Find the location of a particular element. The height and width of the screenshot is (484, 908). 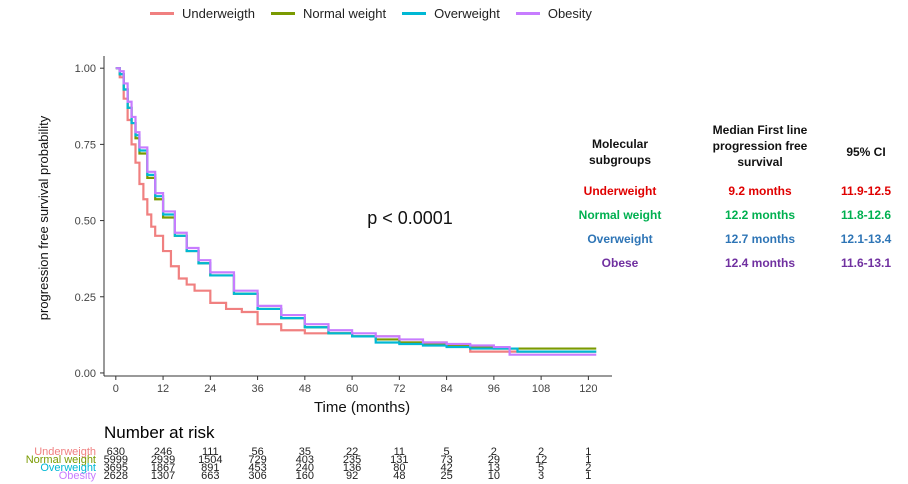

risk-table-title: Number at risk is located at coordinates (159, 432).